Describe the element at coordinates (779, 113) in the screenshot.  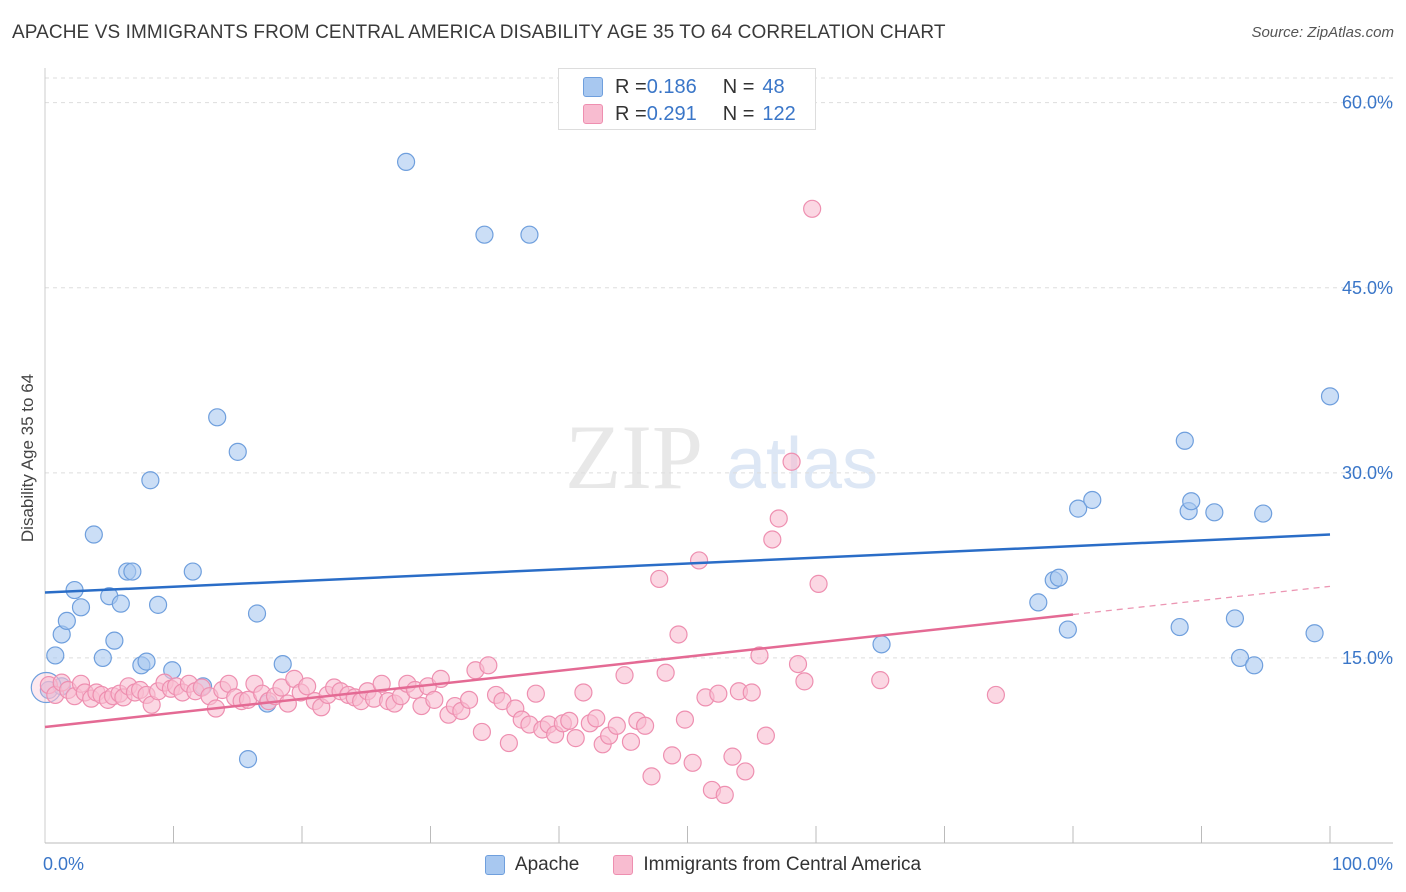
I see `legend-n-value: 122` at that location.